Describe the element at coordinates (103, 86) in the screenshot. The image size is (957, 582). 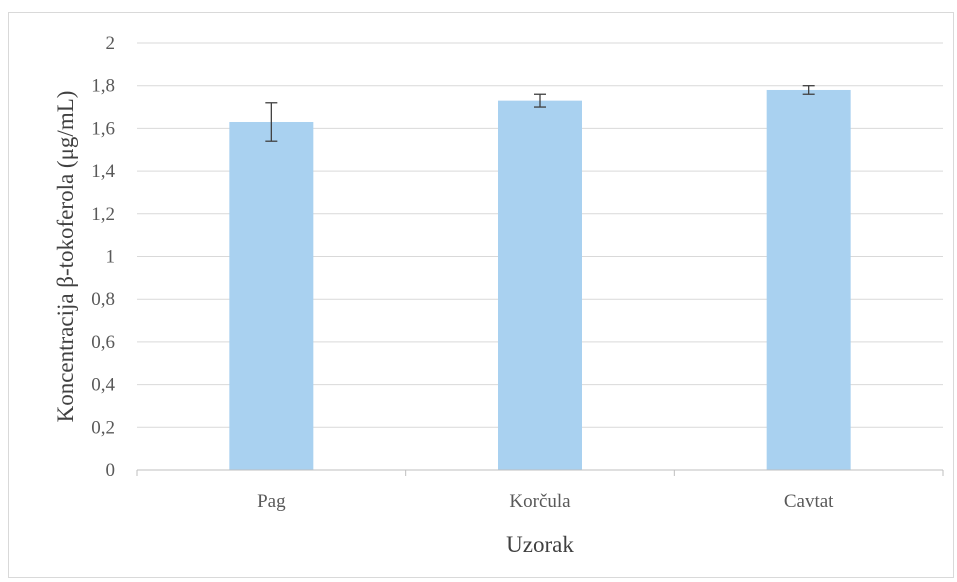
I see `y-tick-label: 1,8` at that location.